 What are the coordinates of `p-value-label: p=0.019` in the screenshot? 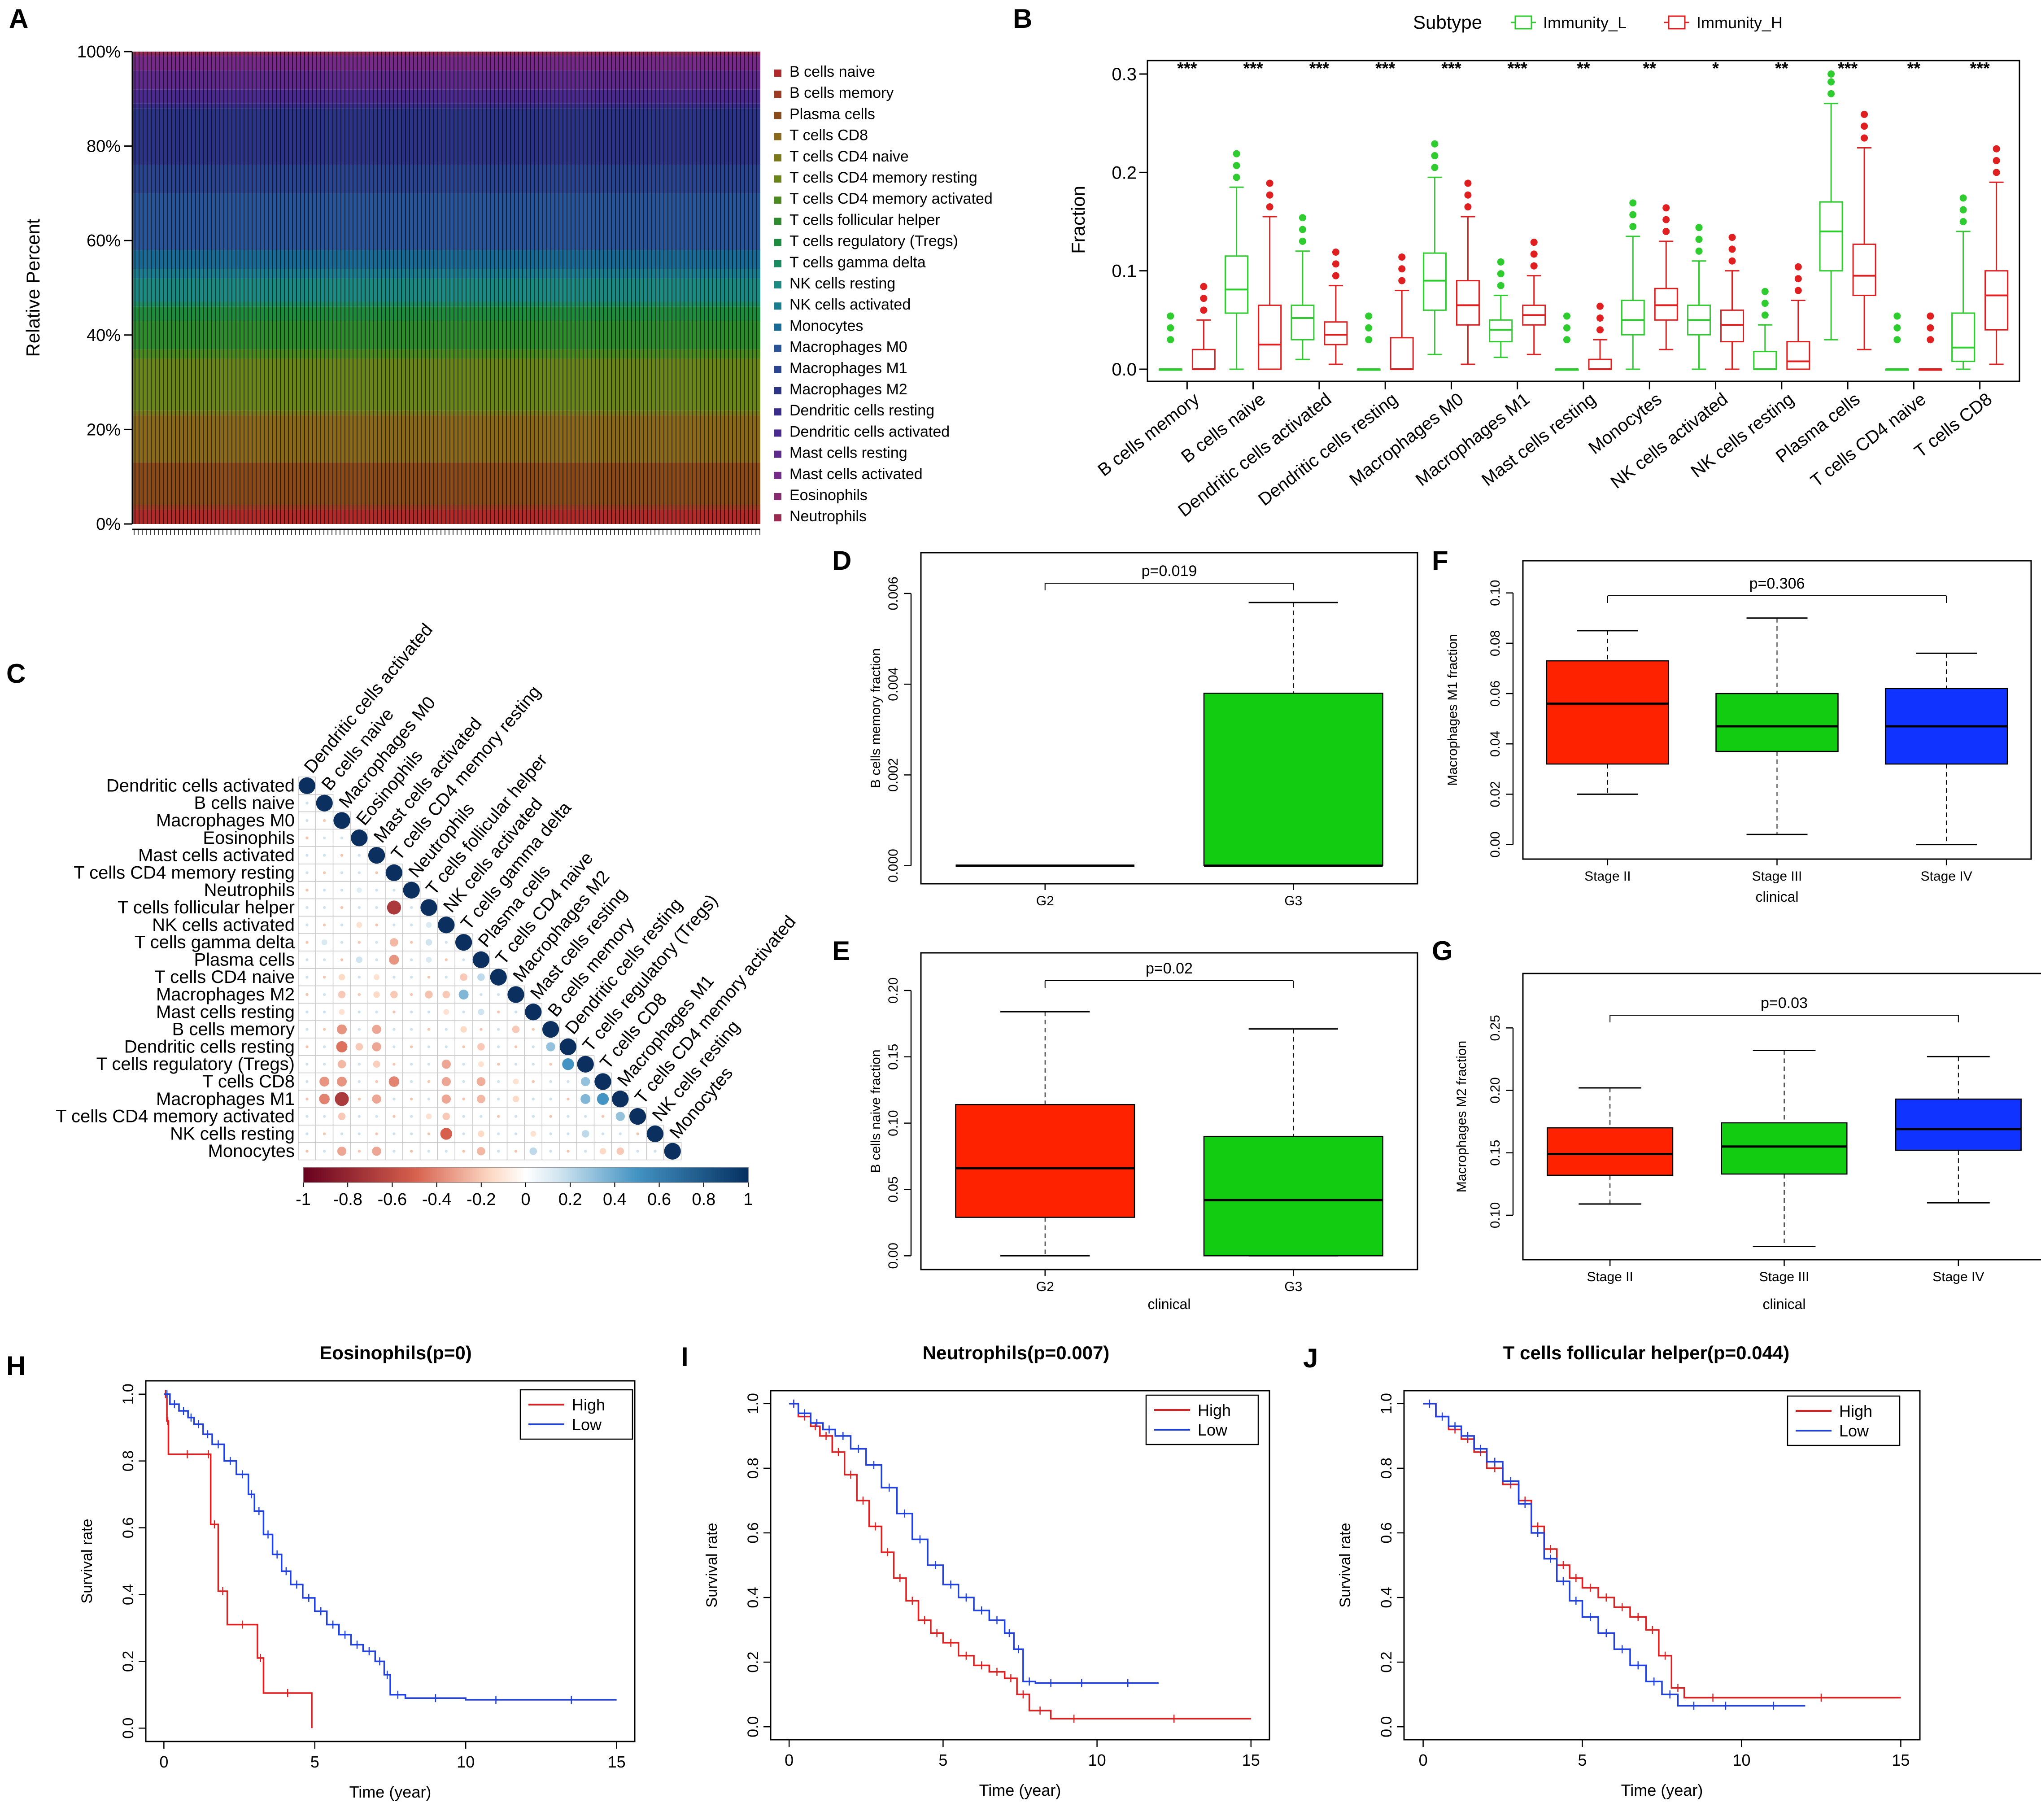 It's located at (1169, 572).